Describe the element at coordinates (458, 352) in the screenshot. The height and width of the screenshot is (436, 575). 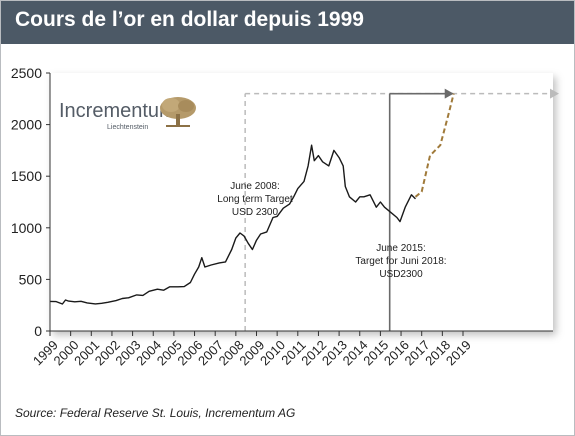
I see `x-tick-label: 2019` at that location.